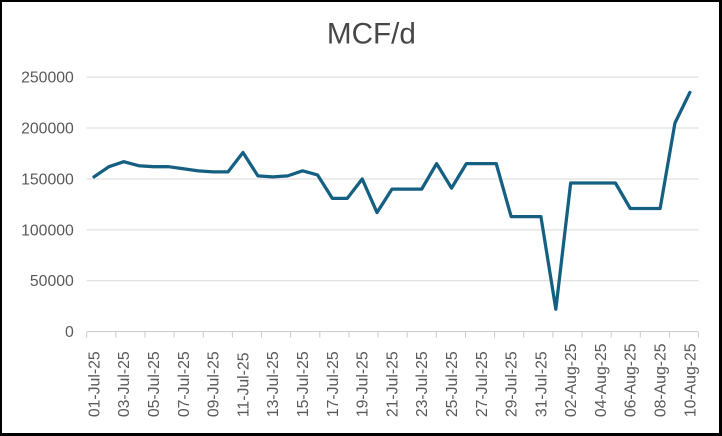  What do you see at coordinates (661, 380) in the screenshot?
I see `x-axis-label: 08-Aug-25` at bounding box center [661, 380].